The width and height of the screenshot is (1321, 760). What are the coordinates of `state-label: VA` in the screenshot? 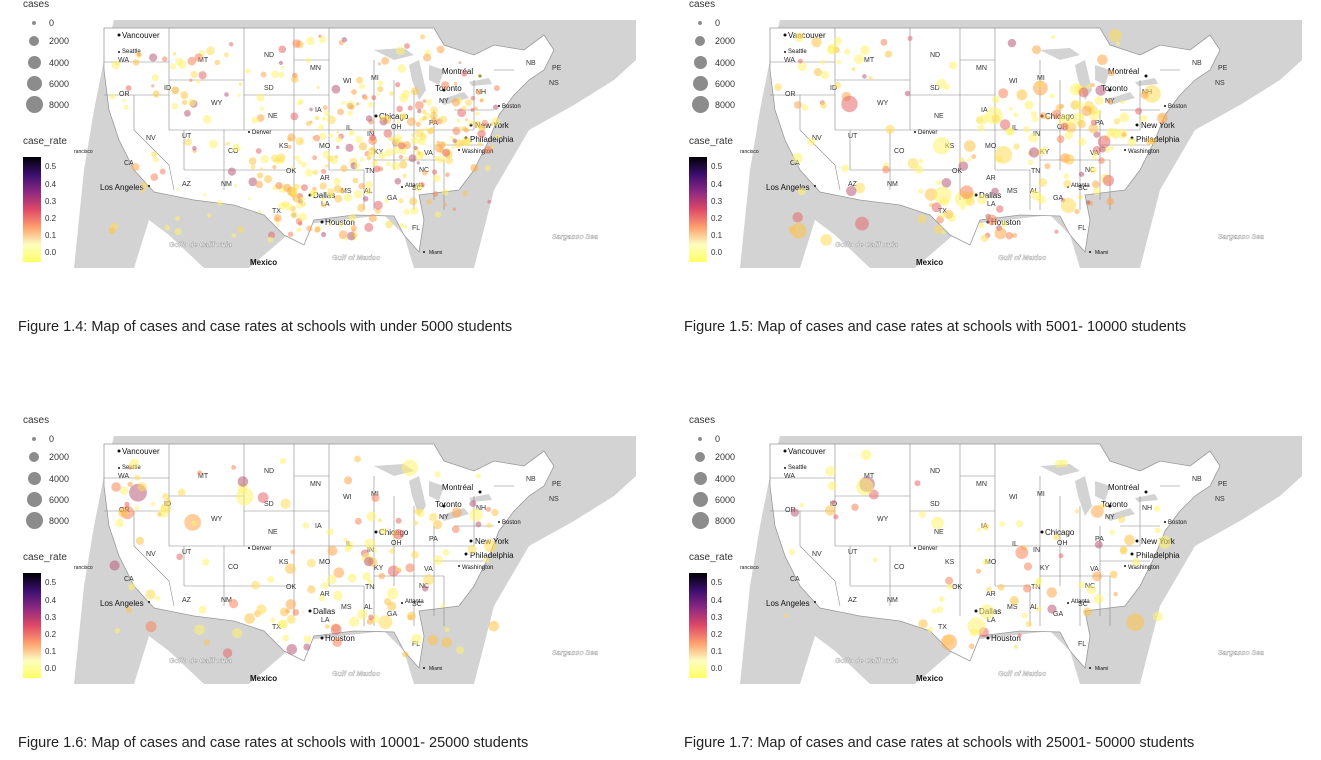 It's located at (428, 153).